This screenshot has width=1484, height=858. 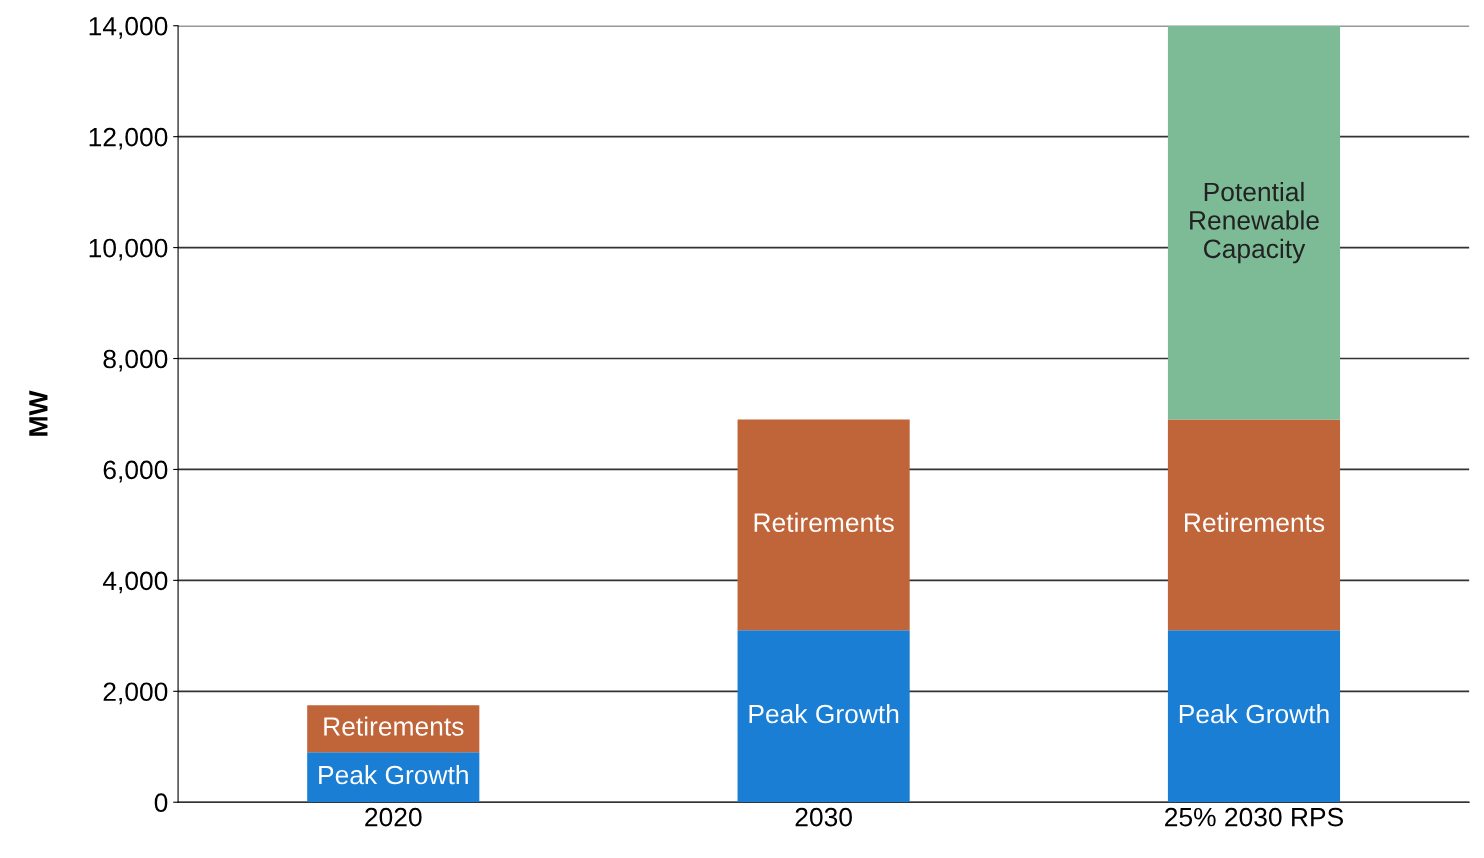 What do you see at coordinates (128, 249) in the screenshot?
I see `y-tick-label: 10,000` at bounding box center [128, 249].